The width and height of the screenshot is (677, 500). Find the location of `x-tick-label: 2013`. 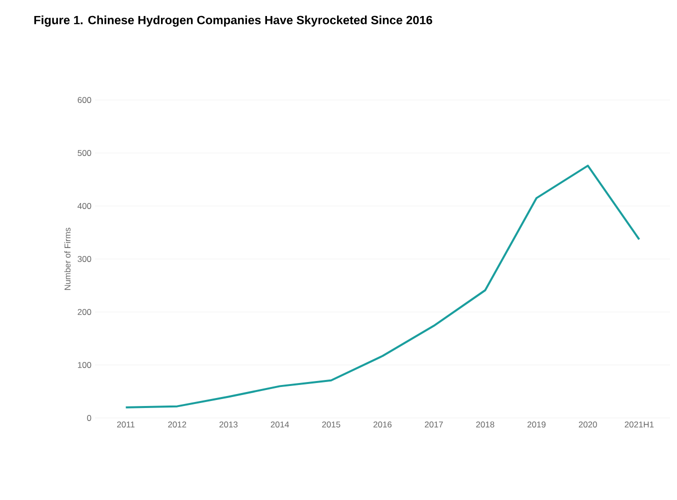

x-tick-label: 2013 is located at coordinates (228, 425).